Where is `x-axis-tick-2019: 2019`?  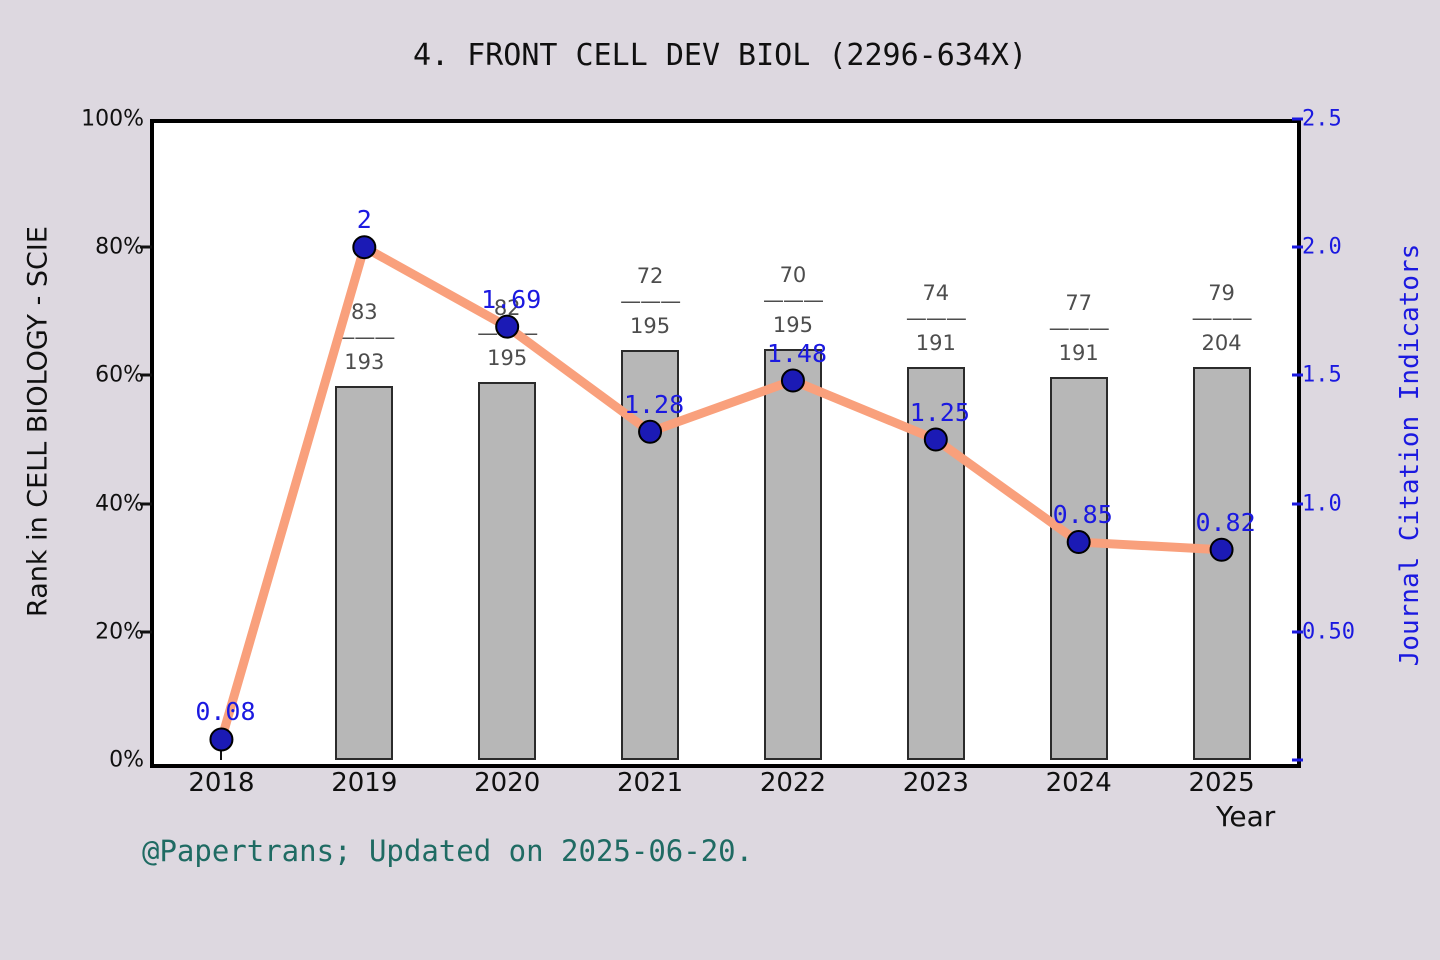
x-axis-tick-2019: 2019 is located at coordinates (364, 783).